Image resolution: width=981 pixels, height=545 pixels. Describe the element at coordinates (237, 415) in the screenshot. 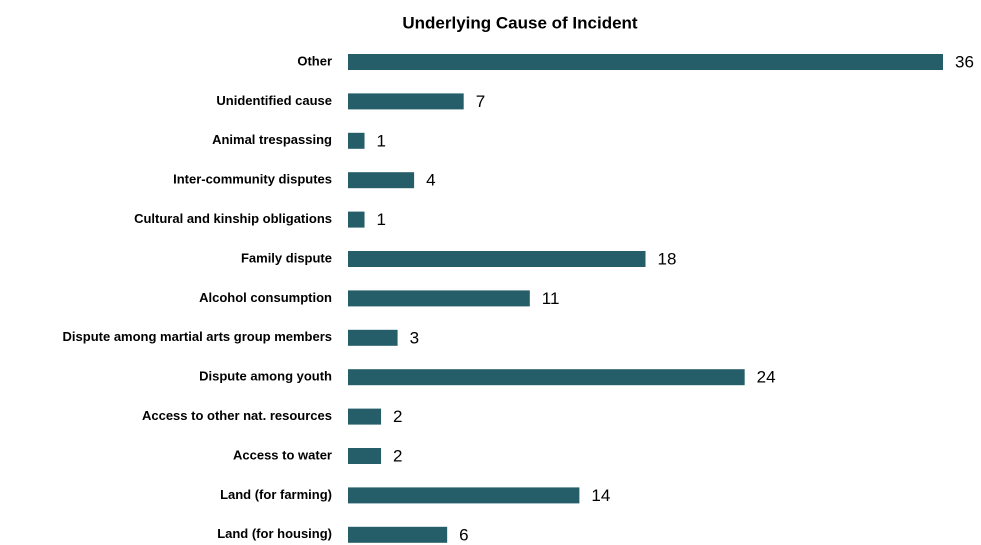

I see `y-tick-label: Access to other nat. resources` at that location.